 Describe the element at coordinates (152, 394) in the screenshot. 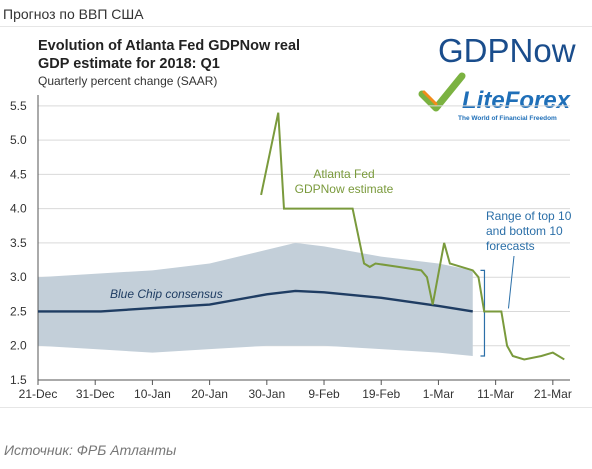

I see `x-tick-label: 10-Jan` at that location.